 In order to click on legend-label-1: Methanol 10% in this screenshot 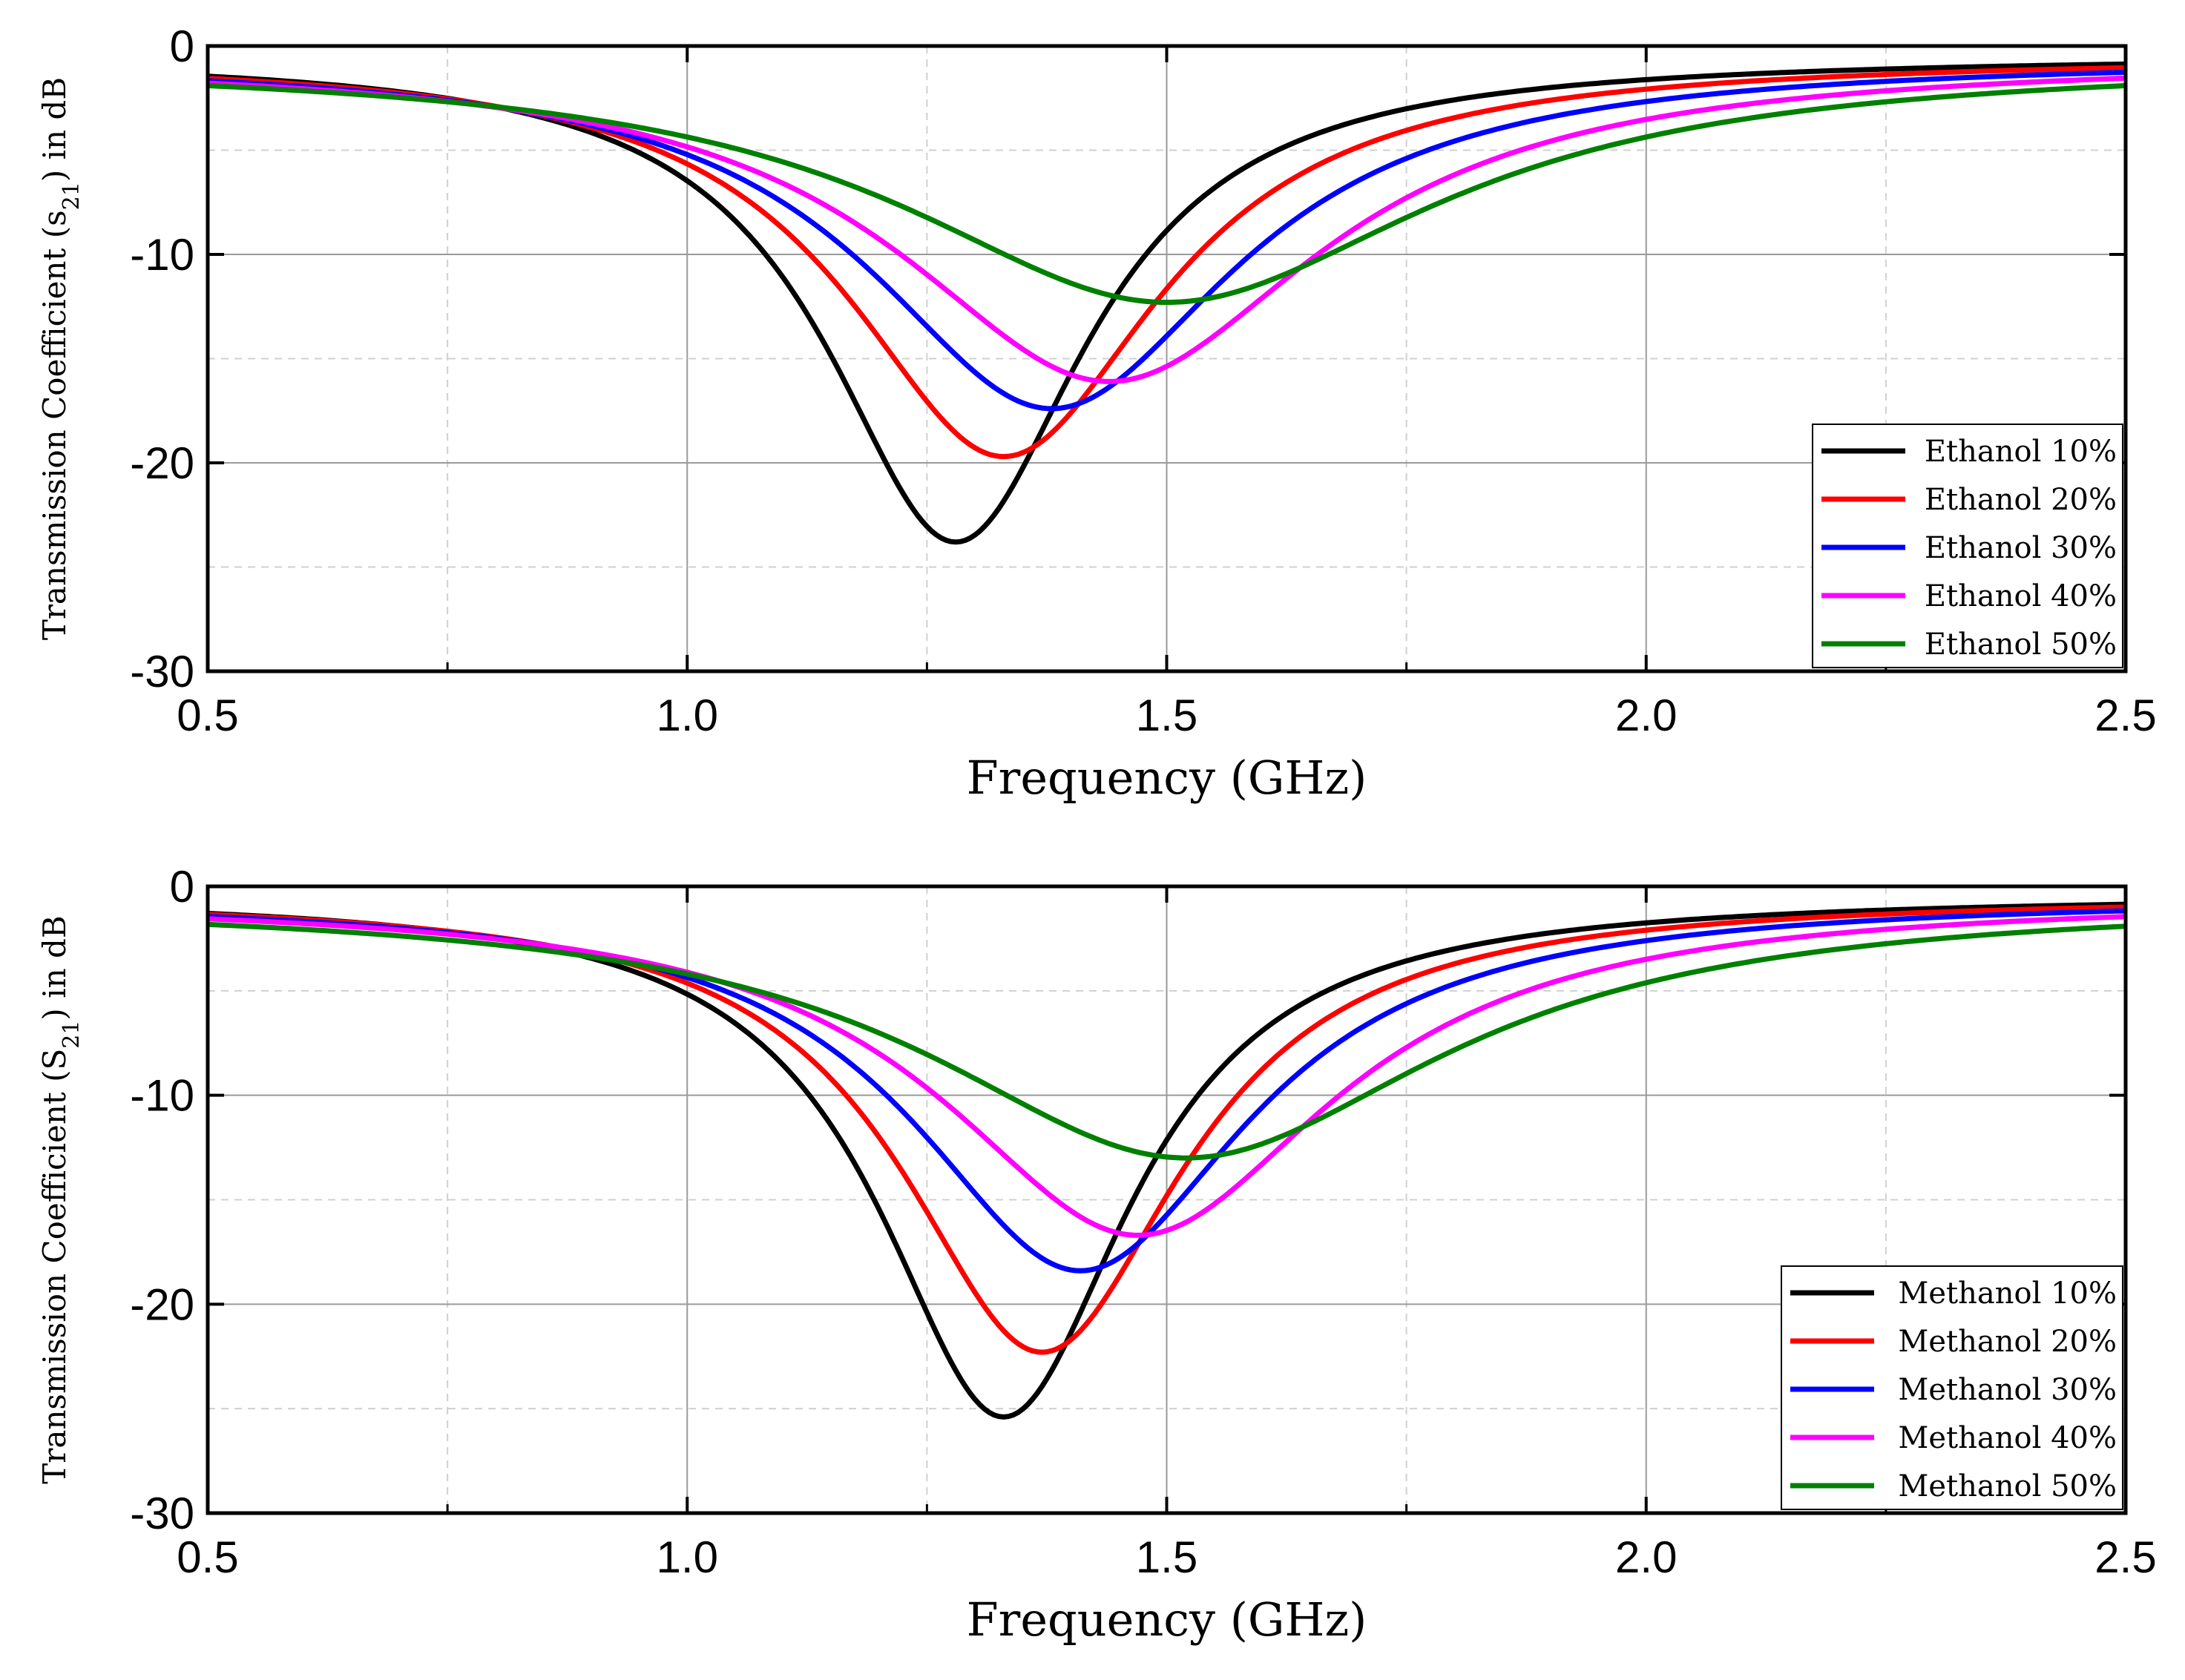, I will do `click(2007, 1294)`.